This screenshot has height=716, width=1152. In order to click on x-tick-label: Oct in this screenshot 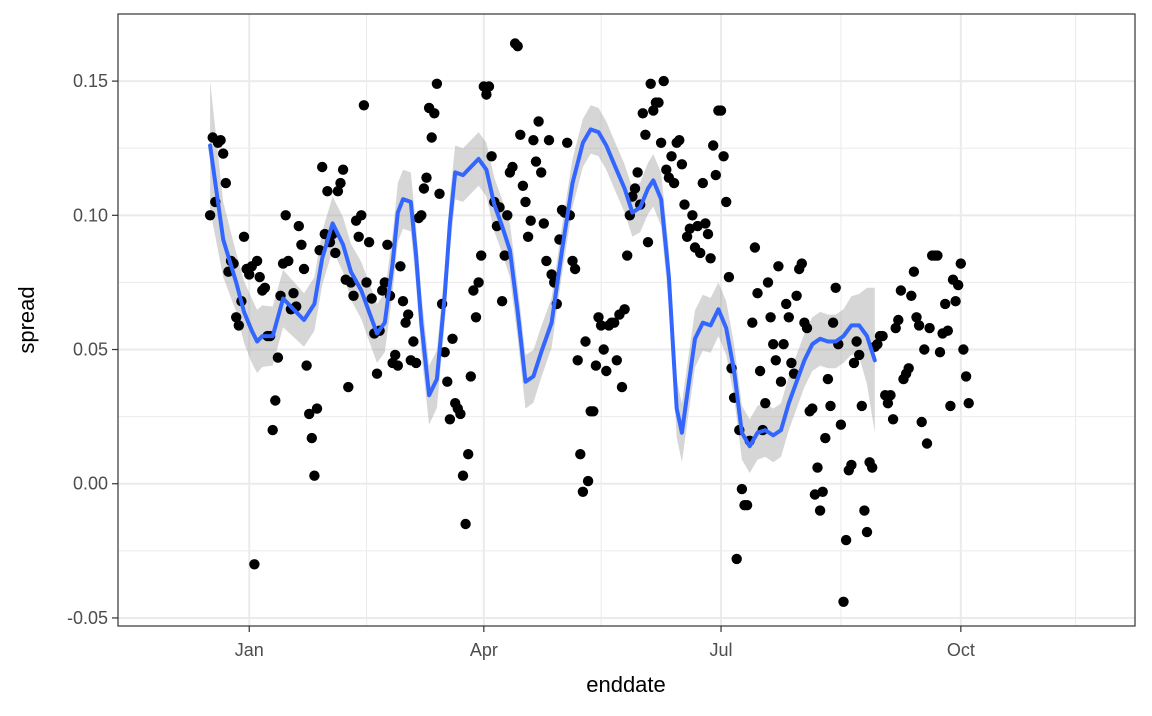, I will do `click(961, 650)`.